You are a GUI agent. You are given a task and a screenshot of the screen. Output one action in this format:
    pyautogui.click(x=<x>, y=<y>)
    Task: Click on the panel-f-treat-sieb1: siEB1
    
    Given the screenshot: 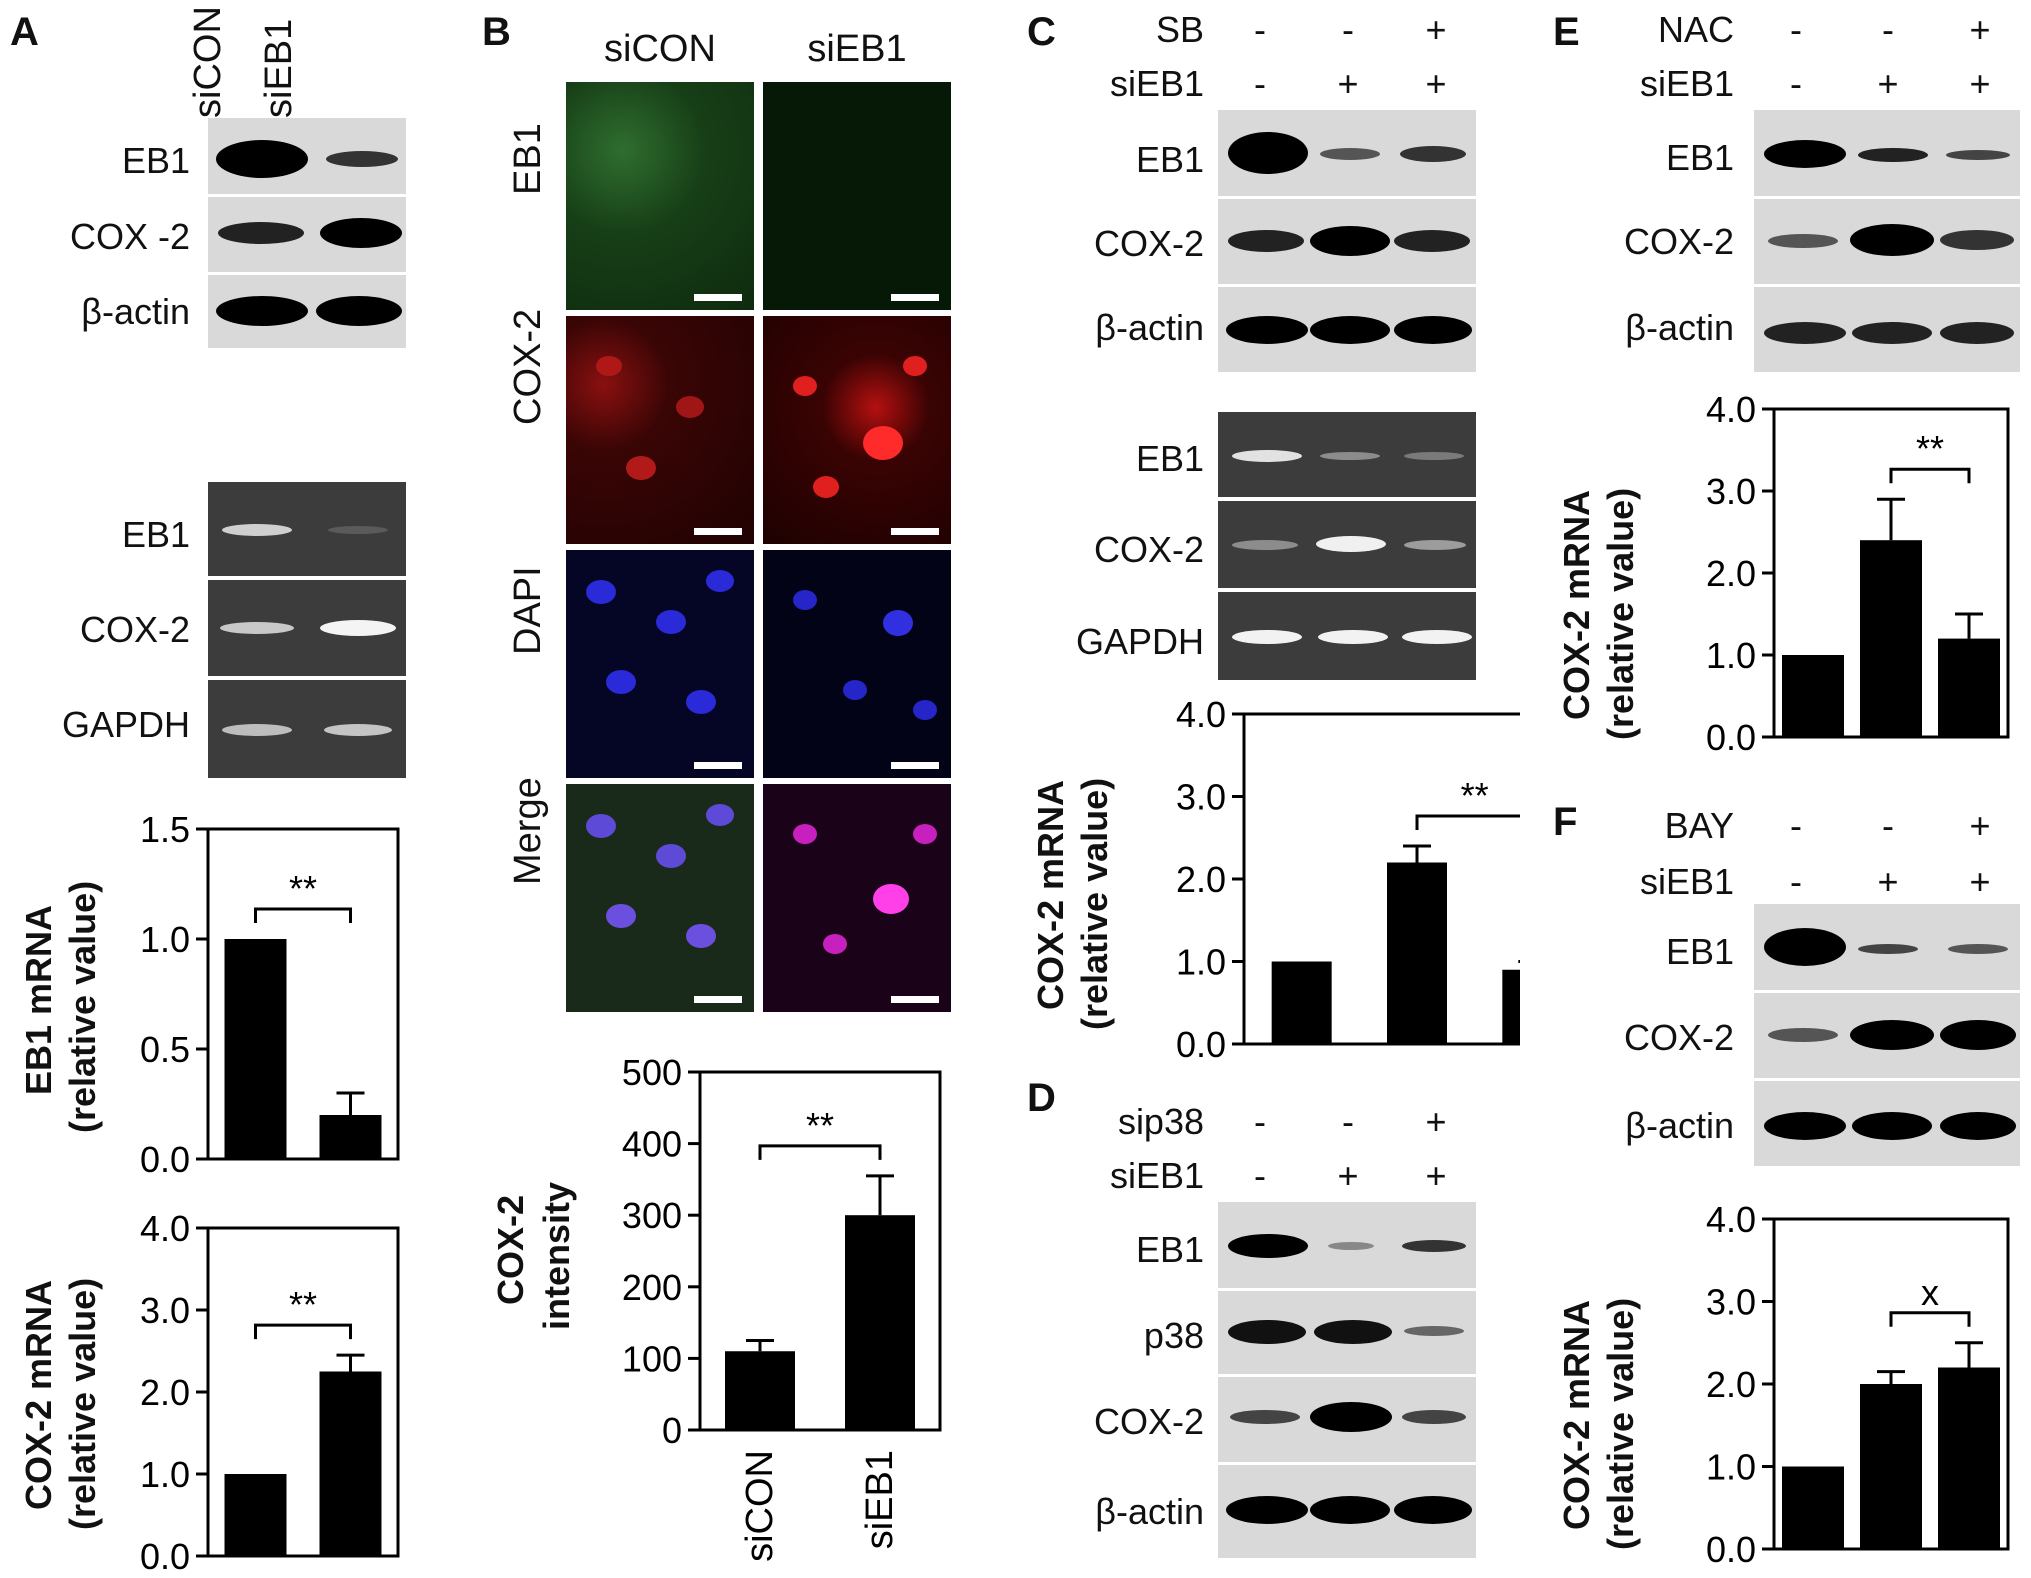 What is the action you would take?
    pyautogui.click(x=1686, y=881)
    